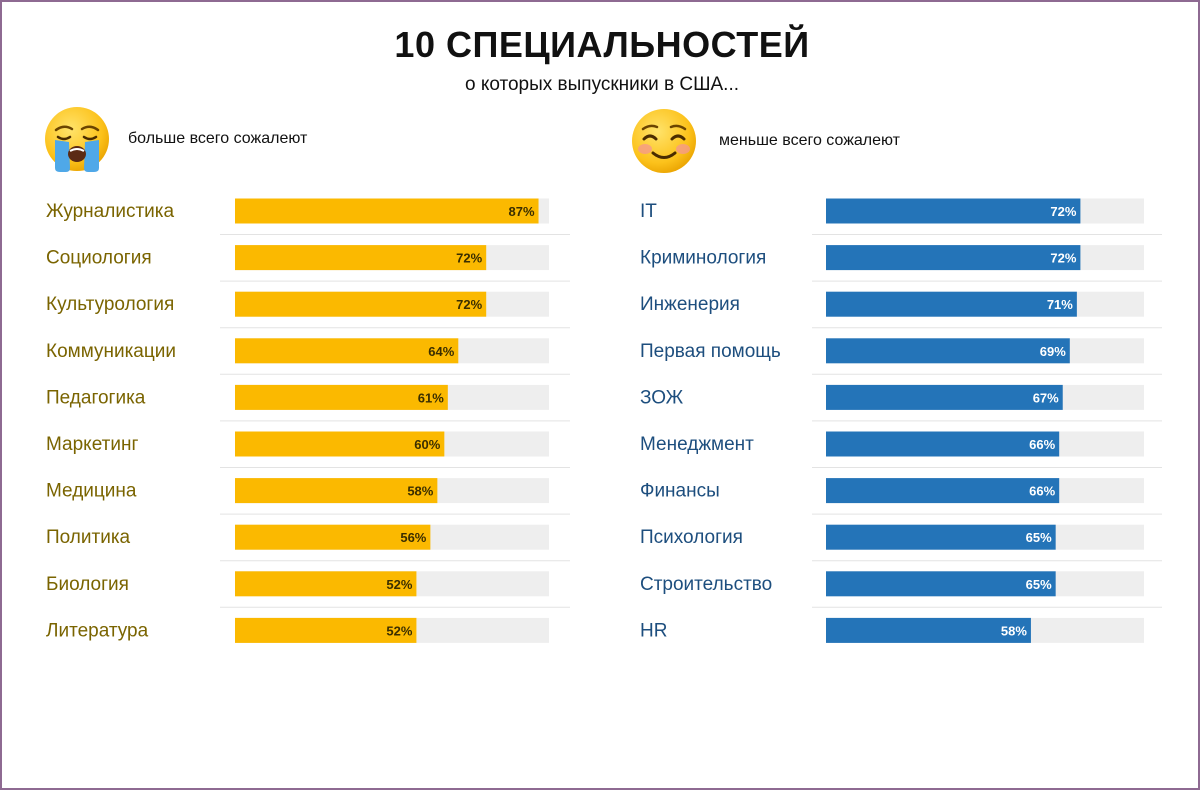  What do you see at coordinates (706, 584) in the screenshot?
I see `right-category-label: Строительство` at bounding box center [706, 584].